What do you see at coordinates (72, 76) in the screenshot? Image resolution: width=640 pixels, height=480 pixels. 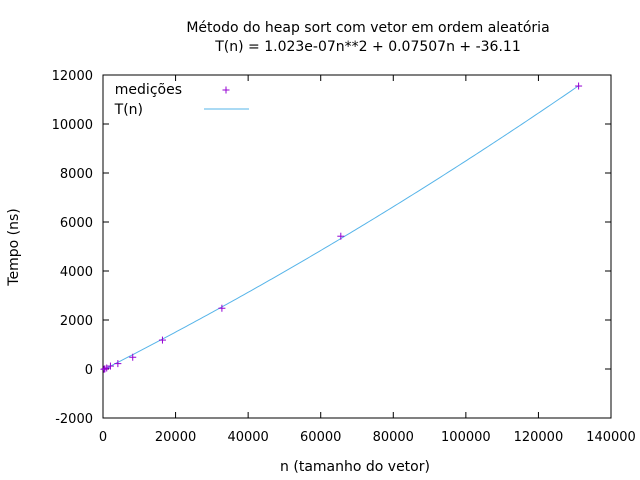 I see `y-tick-label: 12000` at bounding box center [72, 76].